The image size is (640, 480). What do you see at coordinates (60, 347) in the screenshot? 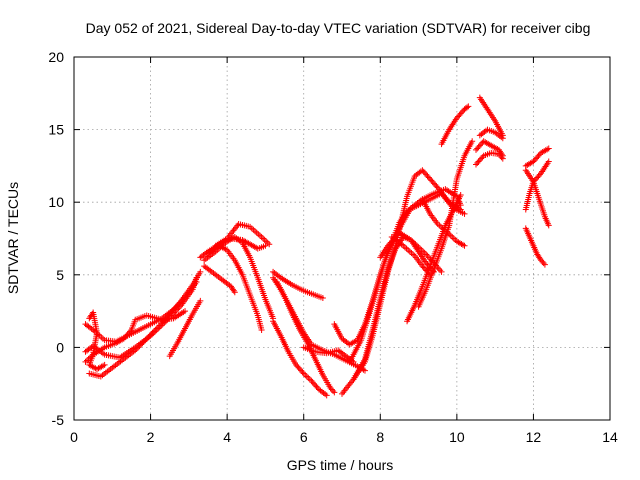
I see `y-tick-label: 0` at bounding box center [60, 347].